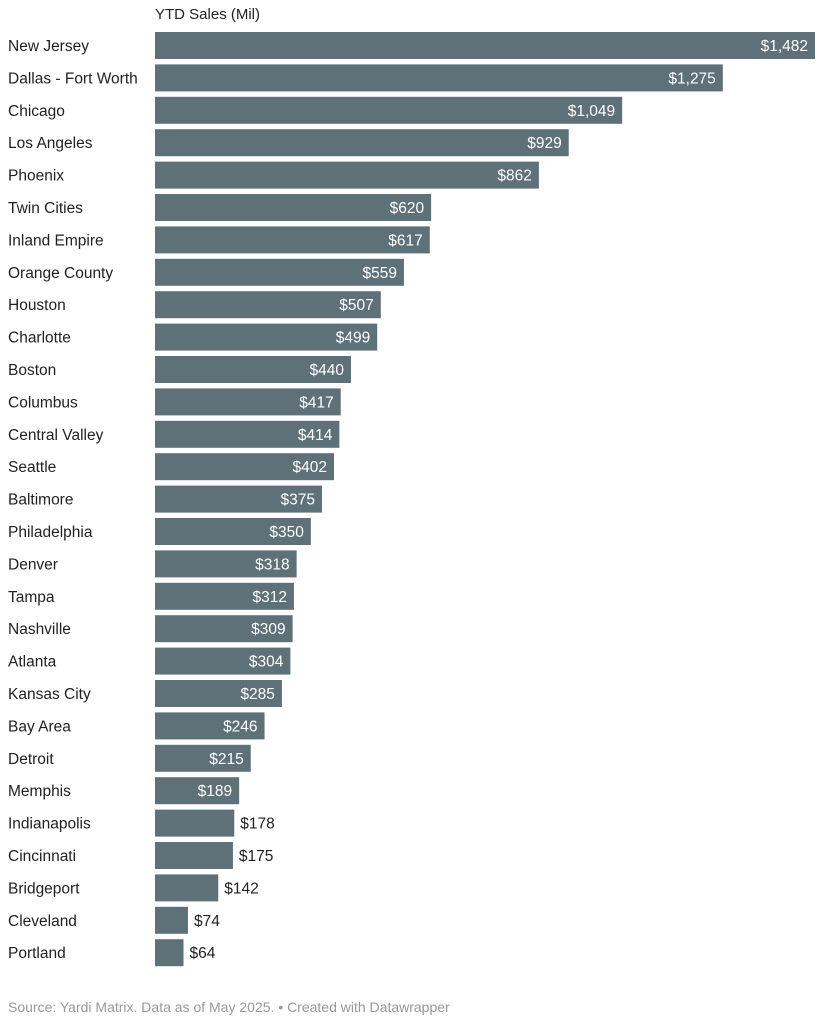  Describe the element at coordinates (40, 500) in the screenshot. I see `category-label: Baltimore` at that location.